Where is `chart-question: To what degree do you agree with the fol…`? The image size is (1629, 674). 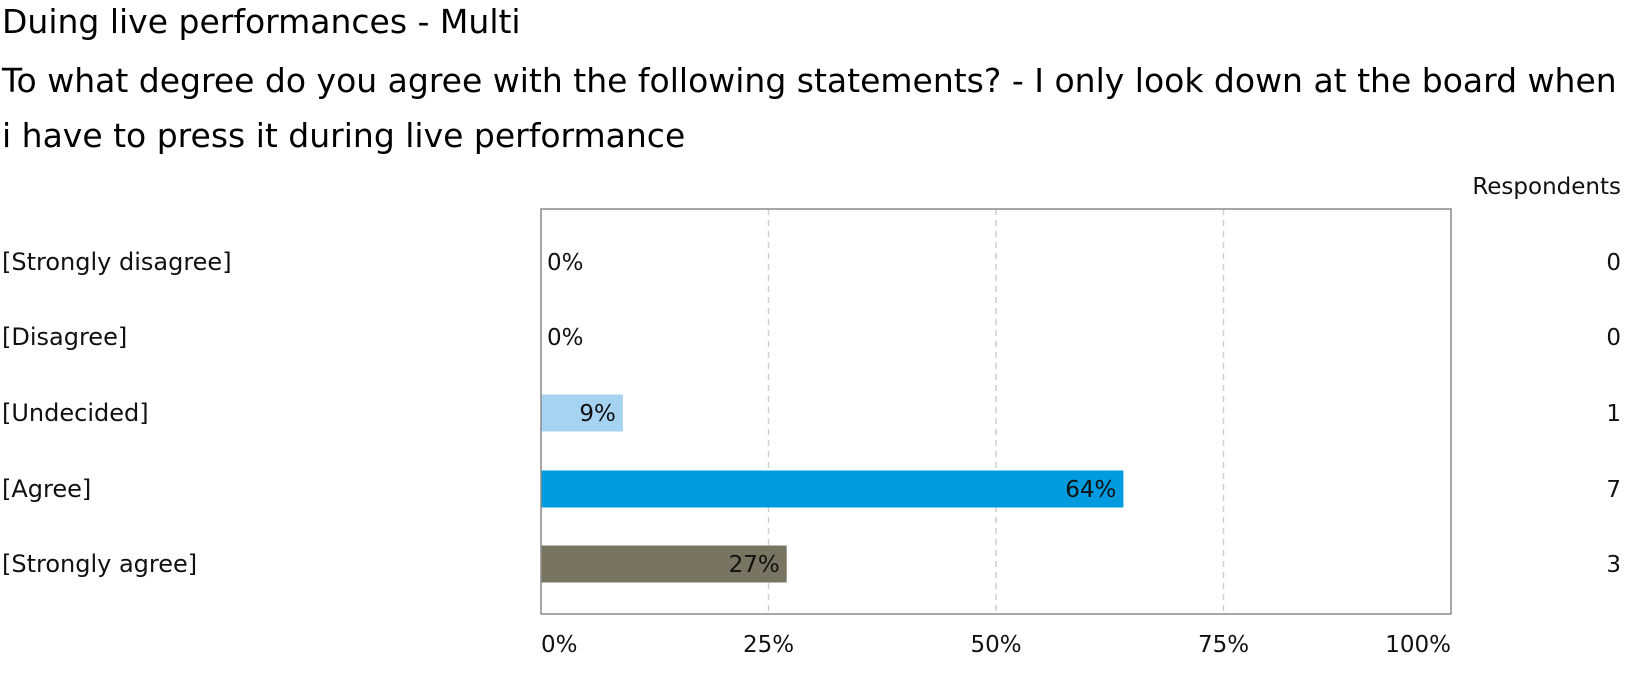 chart-question: To what degree do you agree with the fol… is located at coordinates (809, 108).